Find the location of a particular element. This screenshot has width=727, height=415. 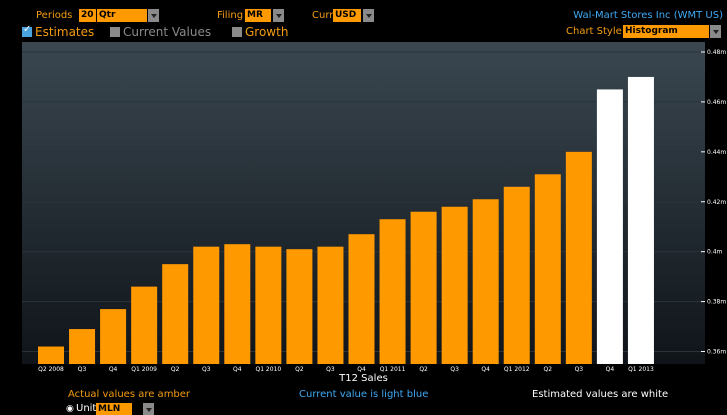

periods-input: 20 is located at coordinates (87, 15).